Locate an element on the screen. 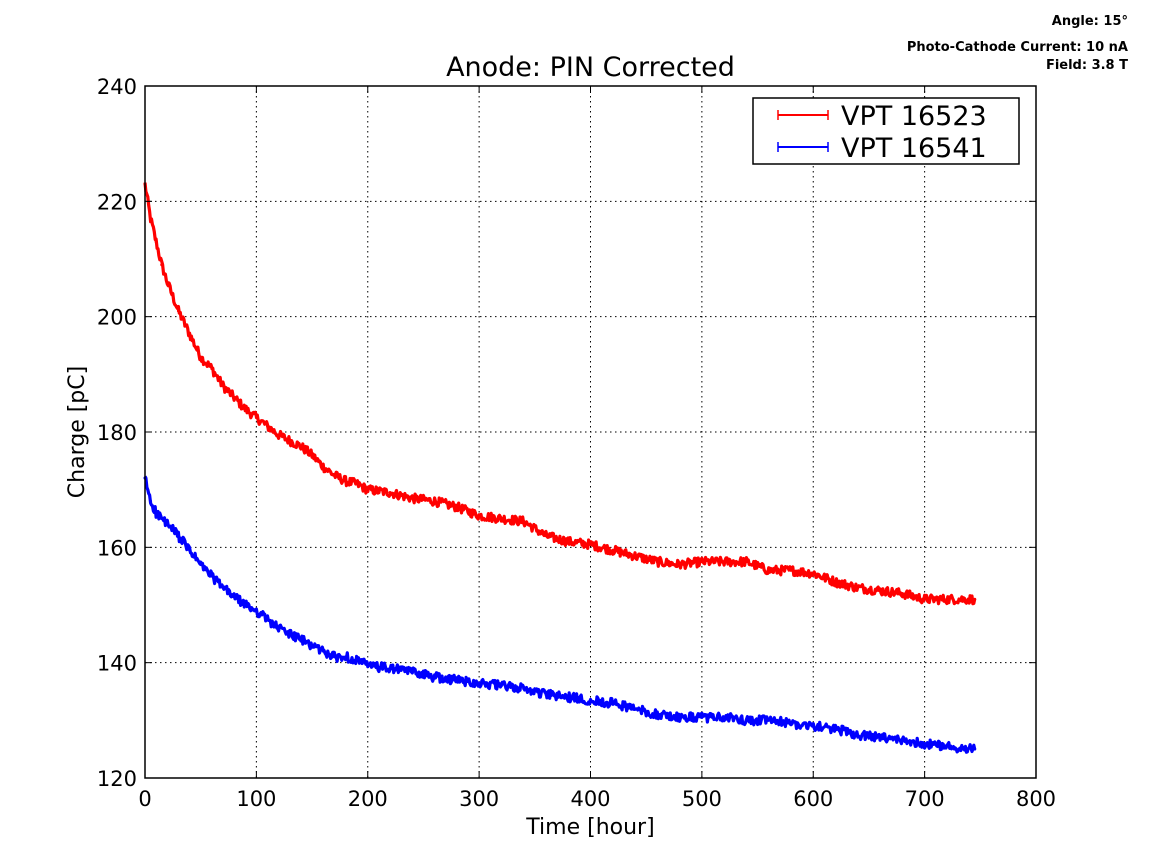  y-tick-label: 200 is located at coordinates (117, 318).